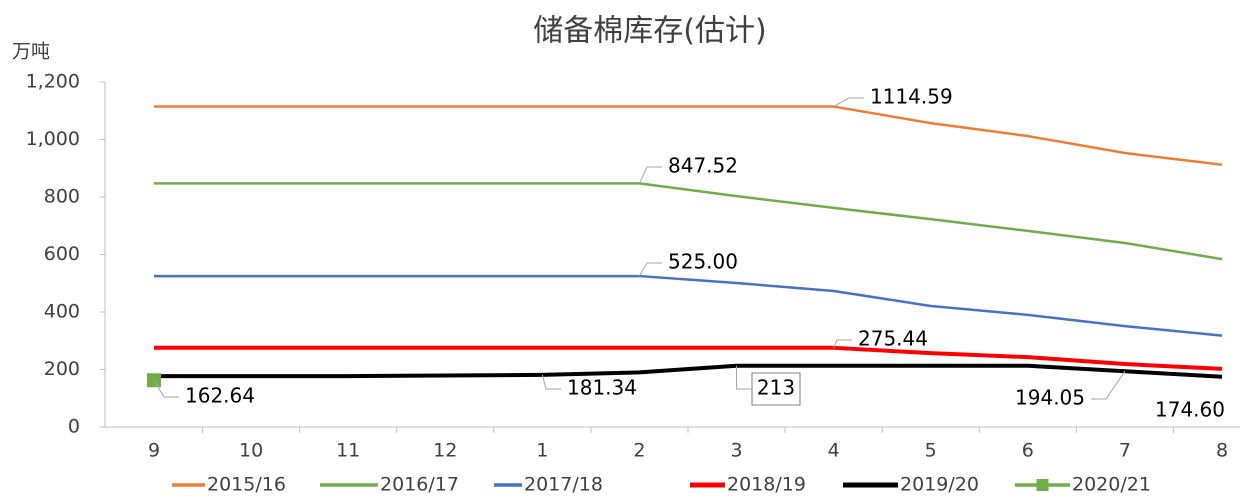 The width and height of the screenshot is (1246, 497). I want to click on data-label: 275.44, so click(893, 339).